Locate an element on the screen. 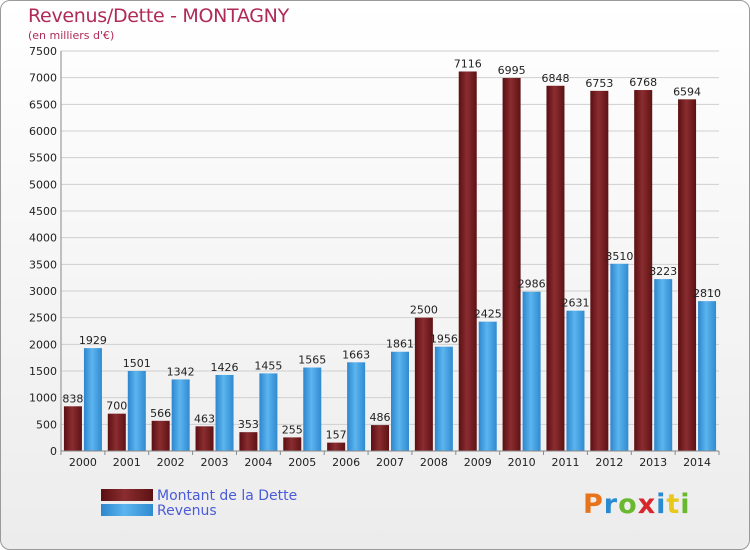 This screenshot has width=750, height=550. x-tick-label: 2012 is located at coordinates (609, 462).